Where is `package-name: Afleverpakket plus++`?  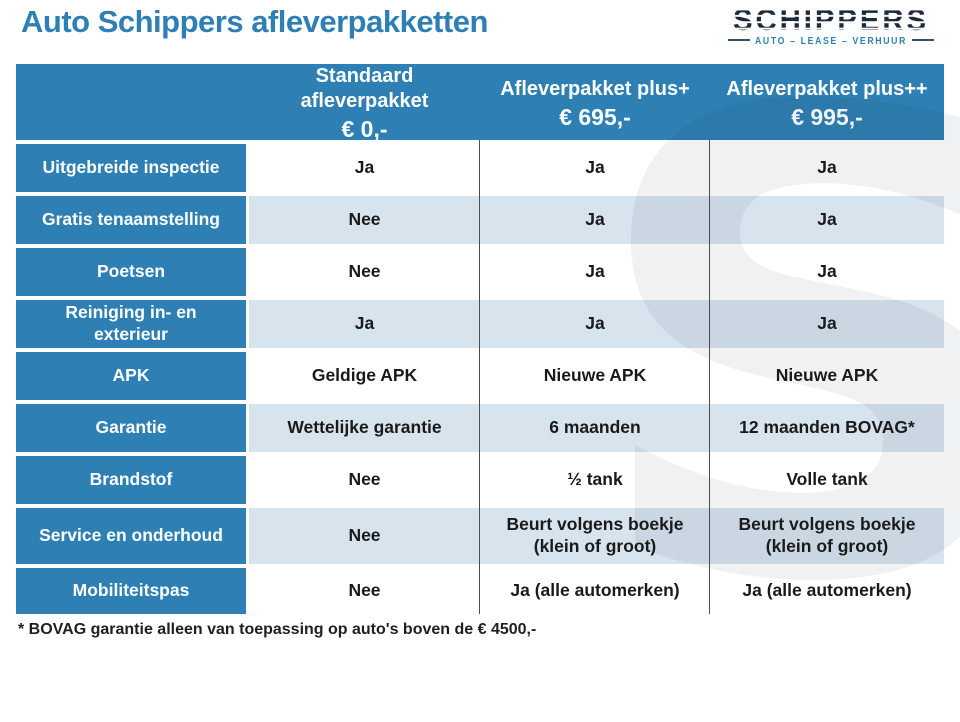
package-name: Afleverpakket plus++ is located at coordinates (827, 88).